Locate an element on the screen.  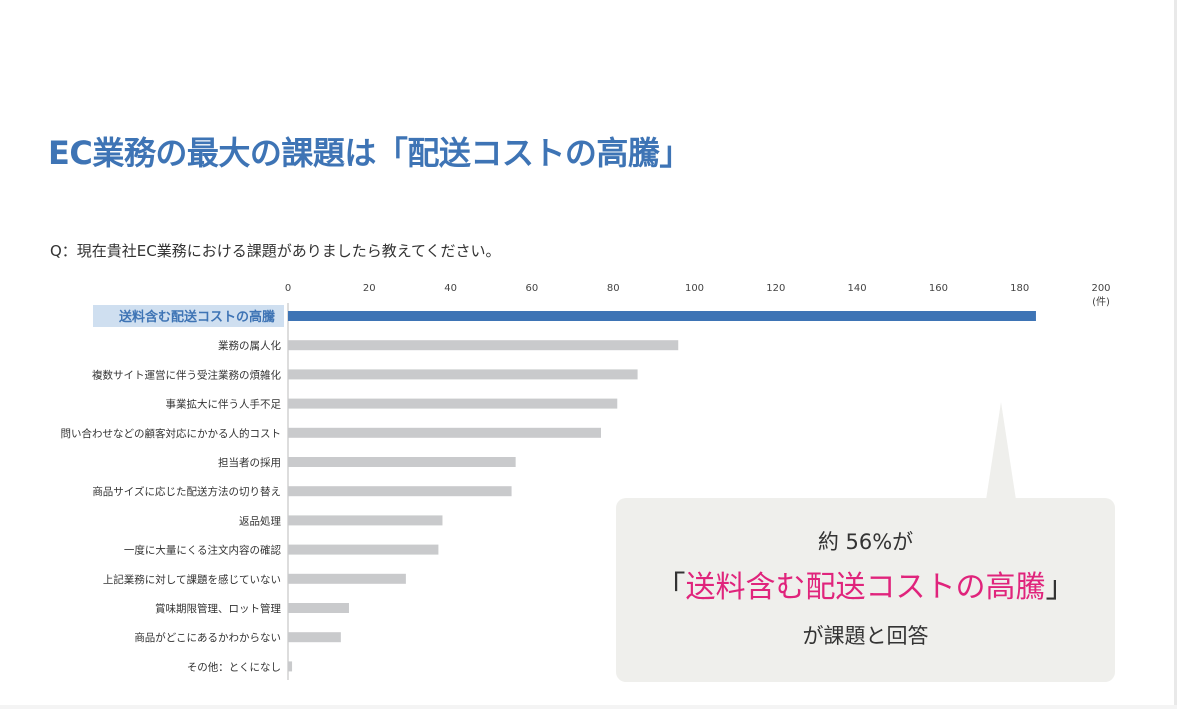
x-tick-label: 0 is located at coordinates (288, 288).